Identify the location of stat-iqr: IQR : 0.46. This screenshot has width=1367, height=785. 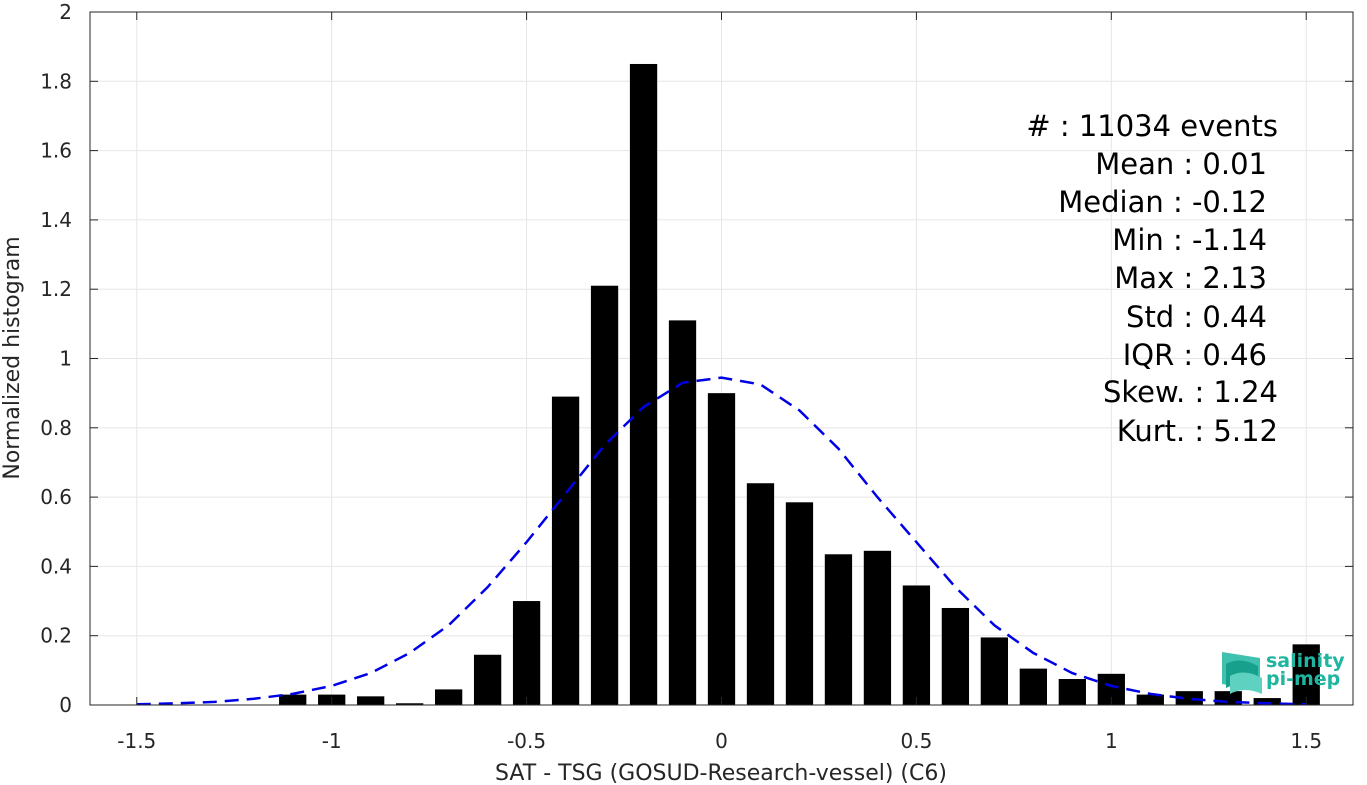
(1195, 355).